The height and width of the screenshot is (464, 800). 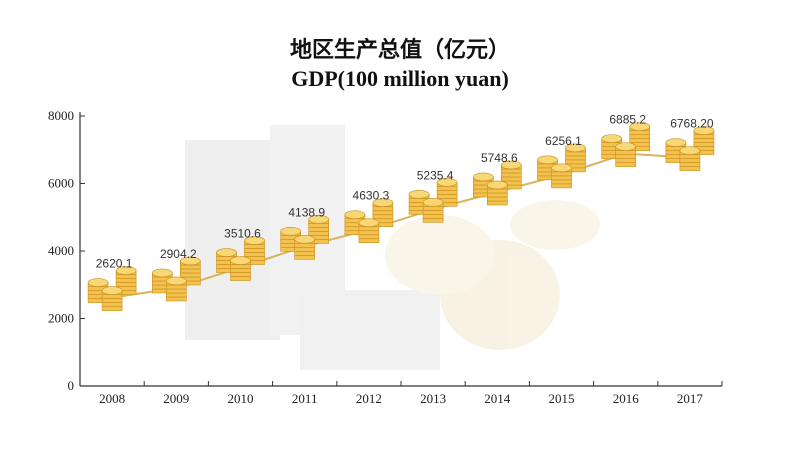 What do you see at coordinates (562, 398) in the screenshot?
I see `x-tick-label: 2015` at bounding box center [562, 398].